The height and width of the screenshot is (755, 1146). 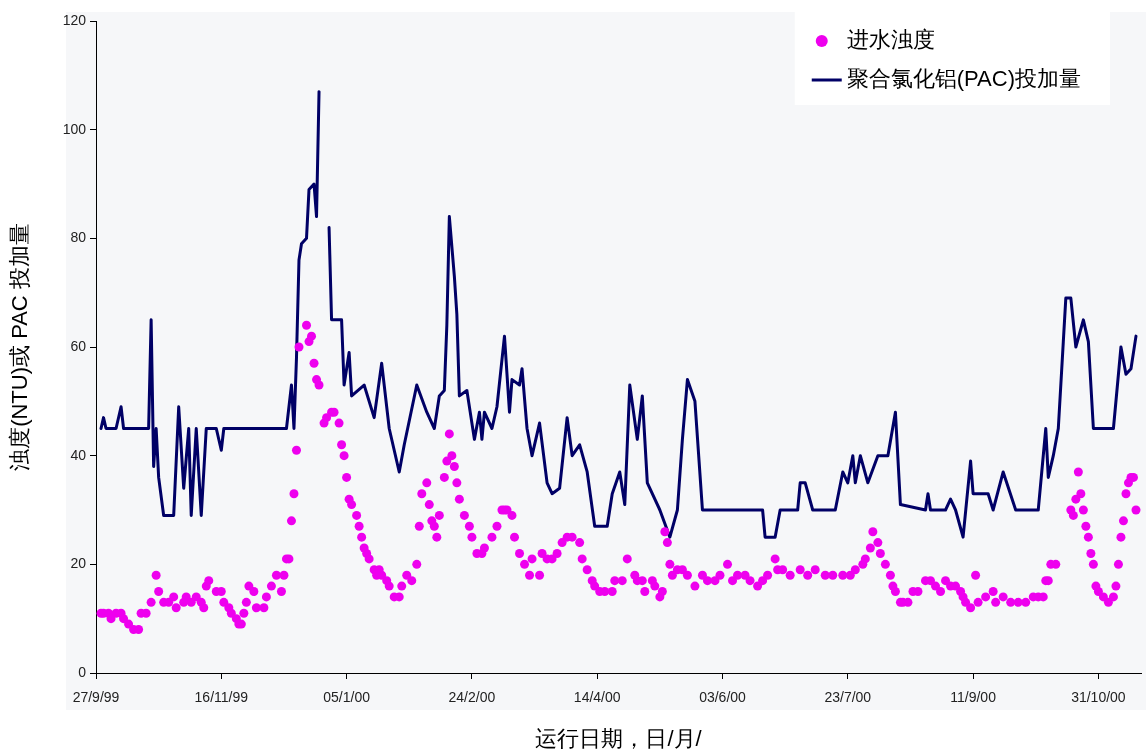 What do you see at coordinates (78, 454) in the screenshot?
I see `y-tick-label: 40` at bounding box center [78, 454].